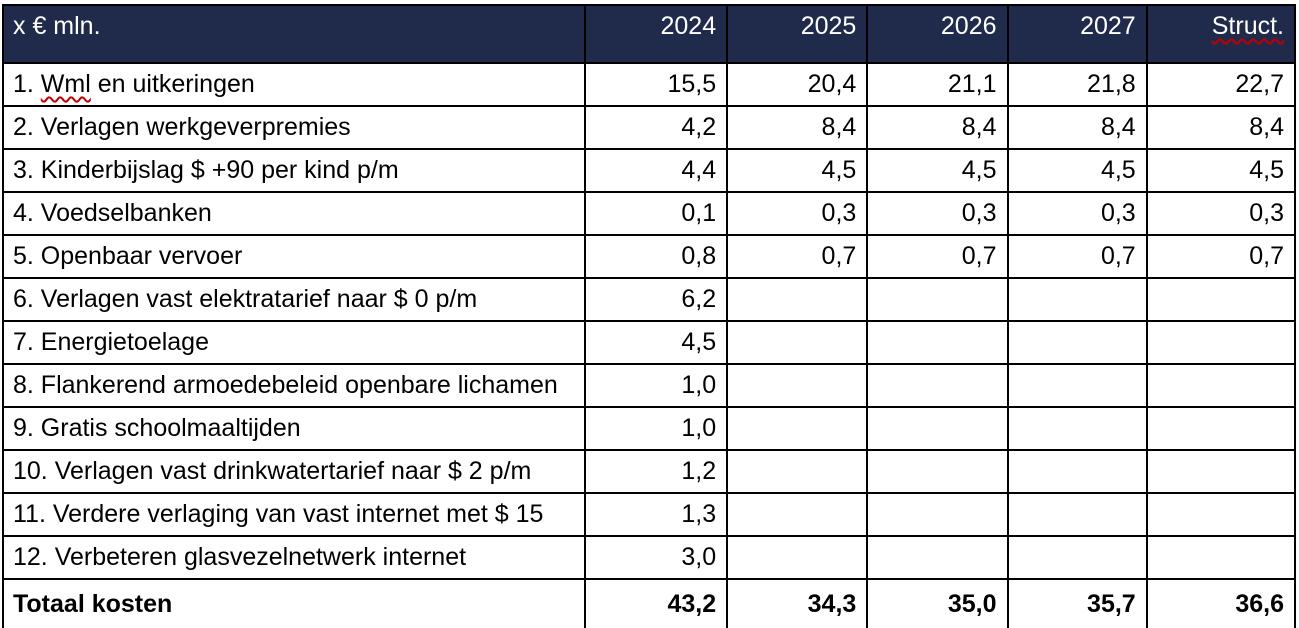  What do you see at coordinates (656, 127) in the screenshot?
I see `value-cell: 4,2` at bounding box center [656, 127].